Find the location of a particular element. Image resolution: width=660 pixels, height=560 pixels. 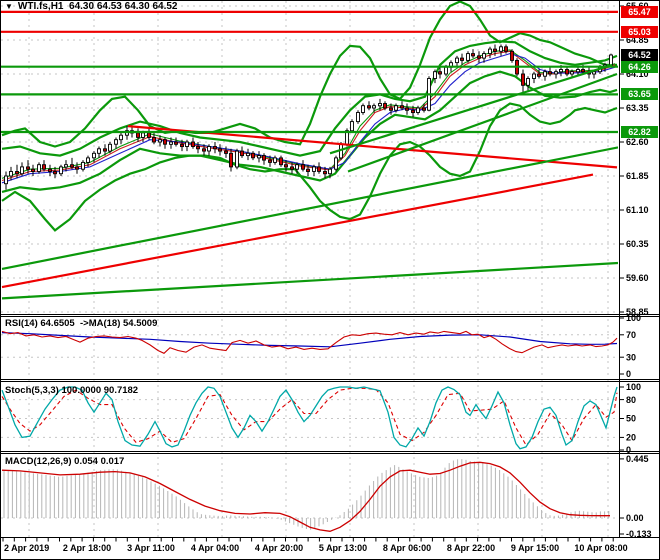

time-axis-label: 8 Apr 06:00 is located at coordinates (407, 548).